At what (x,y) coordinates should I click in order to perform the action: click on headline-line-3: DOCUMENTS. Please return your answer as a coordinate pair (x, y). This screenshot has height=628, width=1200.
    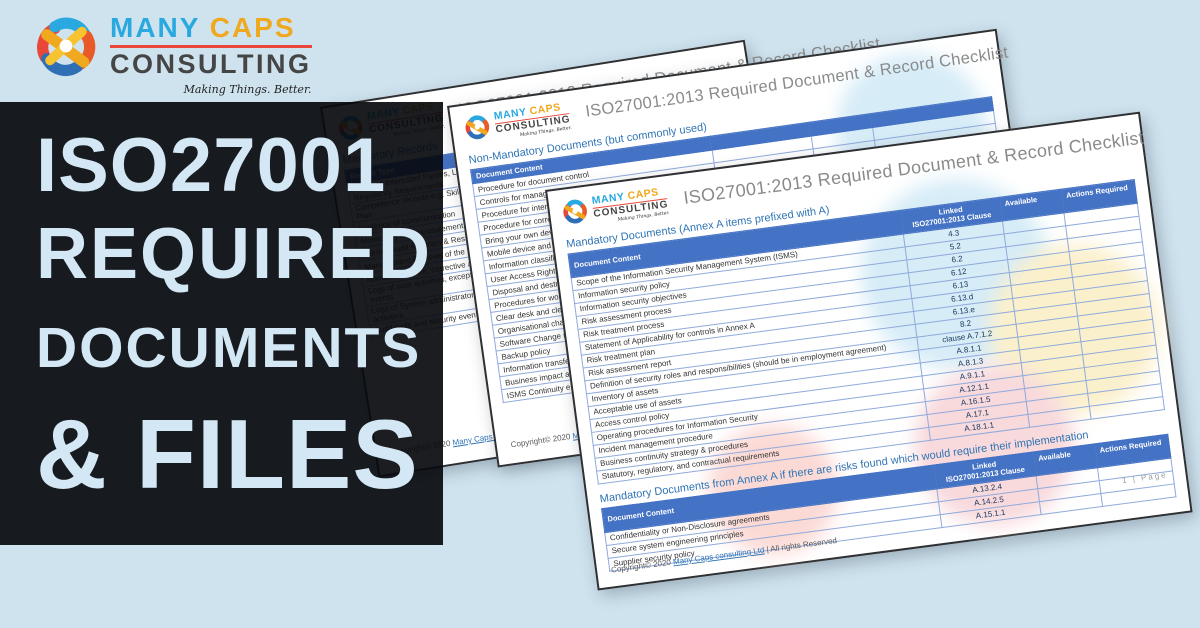
    Looking at the image, I should click on (229, 348).